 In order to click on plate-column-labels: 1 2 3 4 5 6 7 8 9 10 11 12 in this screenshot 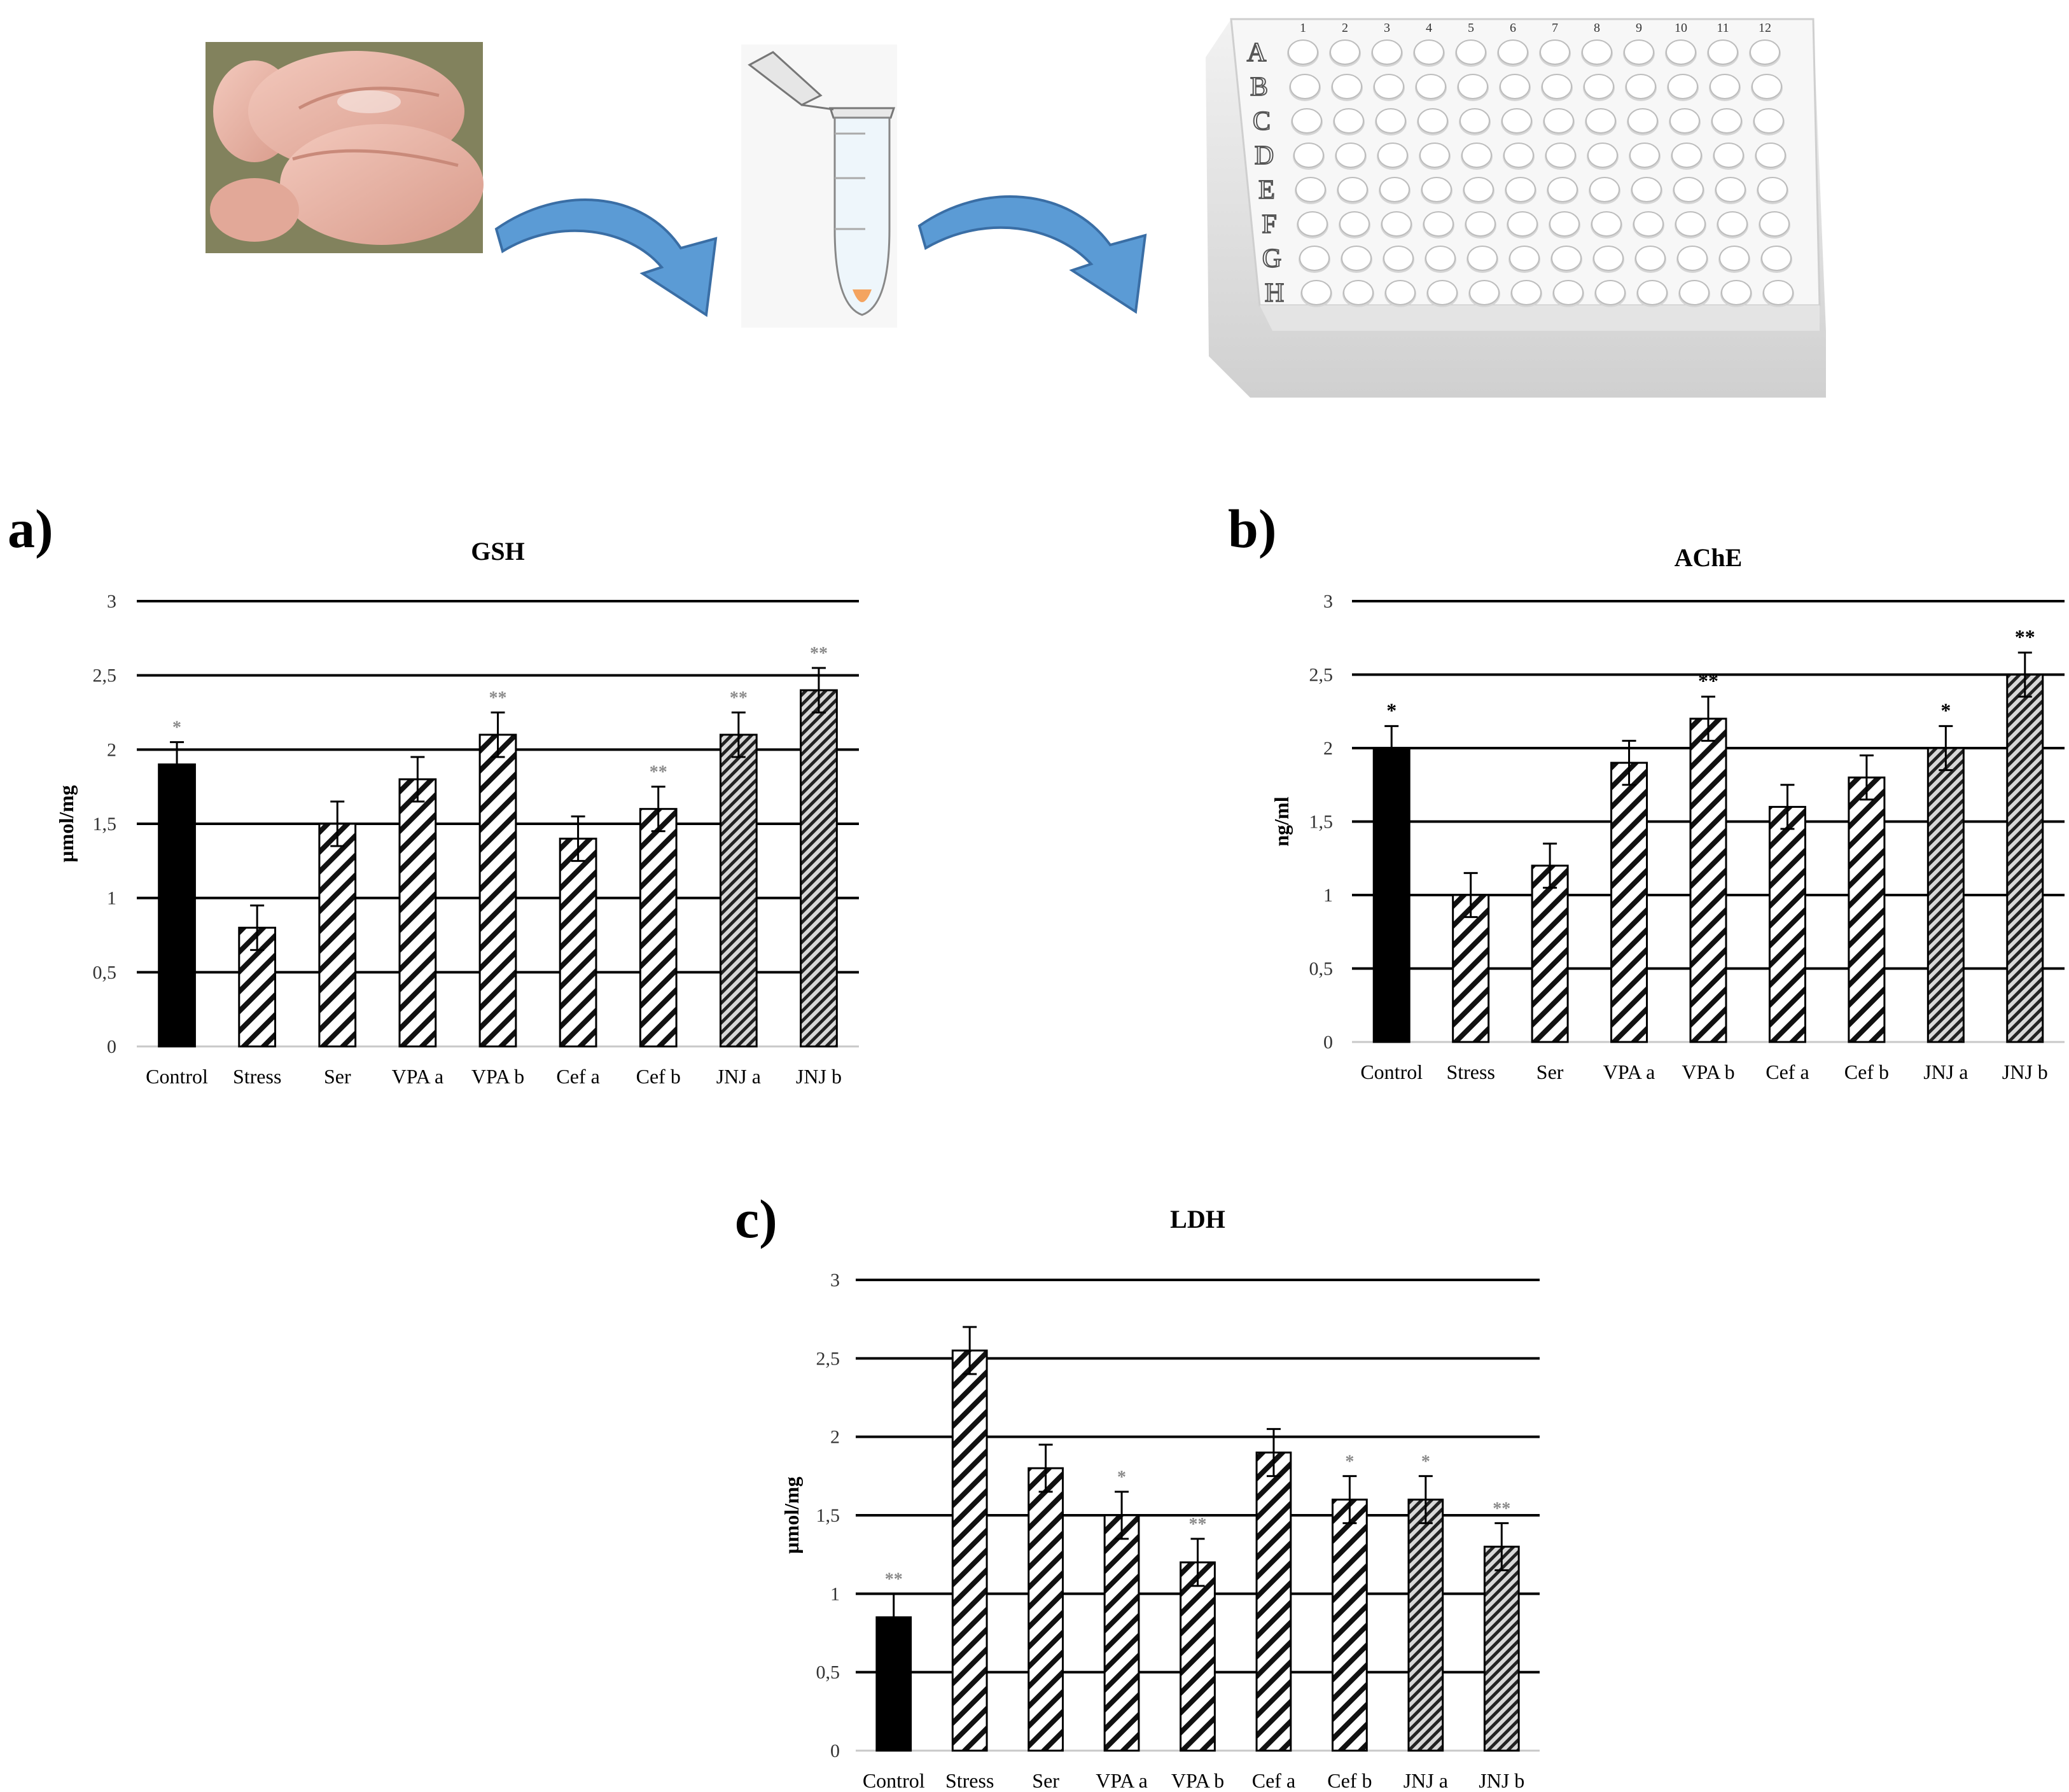, I will do `click(1535, 28)`.